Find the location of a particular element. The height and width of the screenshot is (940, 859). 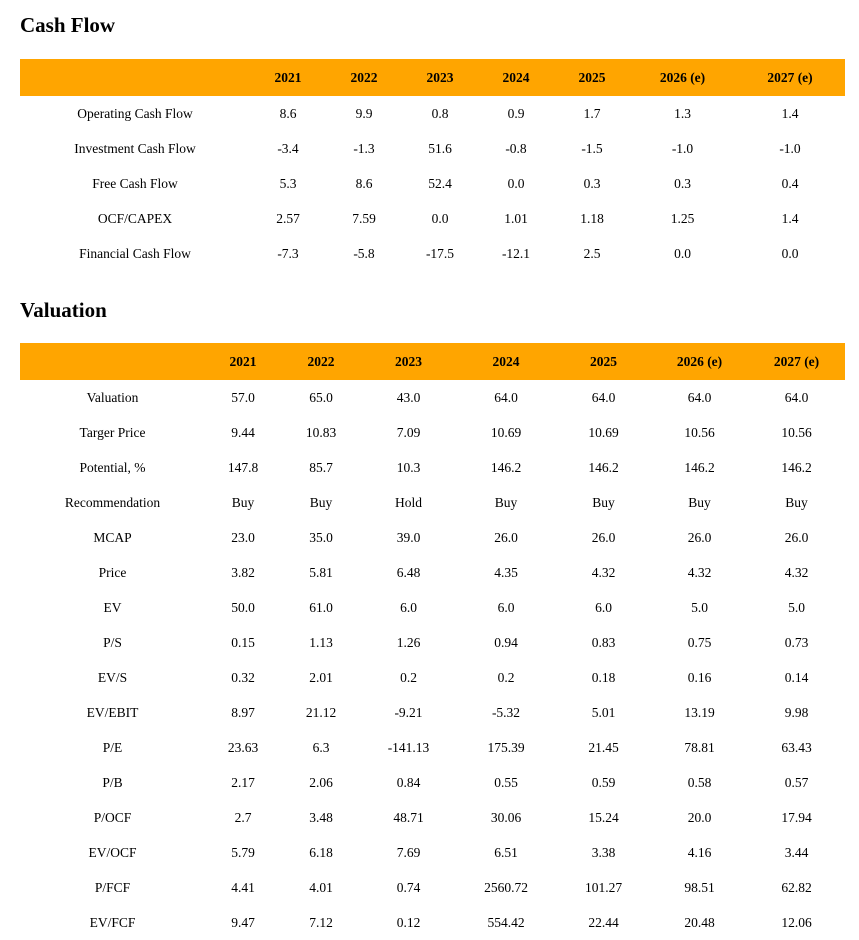

row-label: Free Cash Flow is located at coordinates (135, 183).